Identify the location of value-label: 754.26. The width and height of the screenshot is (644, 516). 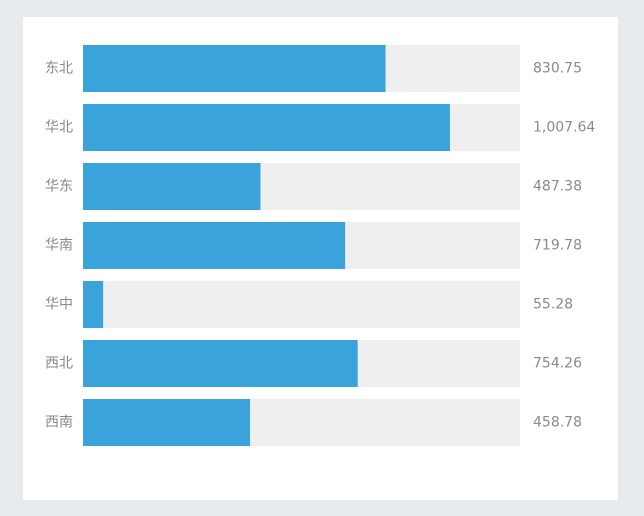
(557, 364).